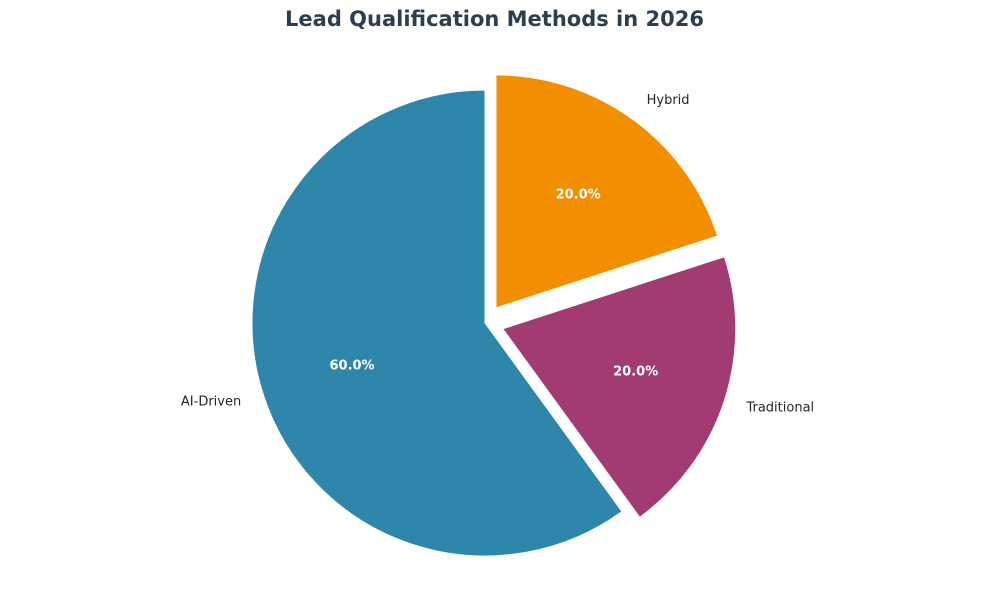 This screenshot has height=590, width=989. What do you see at coordinates (607, 191) in the screenshot?
I see `pie-slice-hybrid` at bounding box center [607, 191].